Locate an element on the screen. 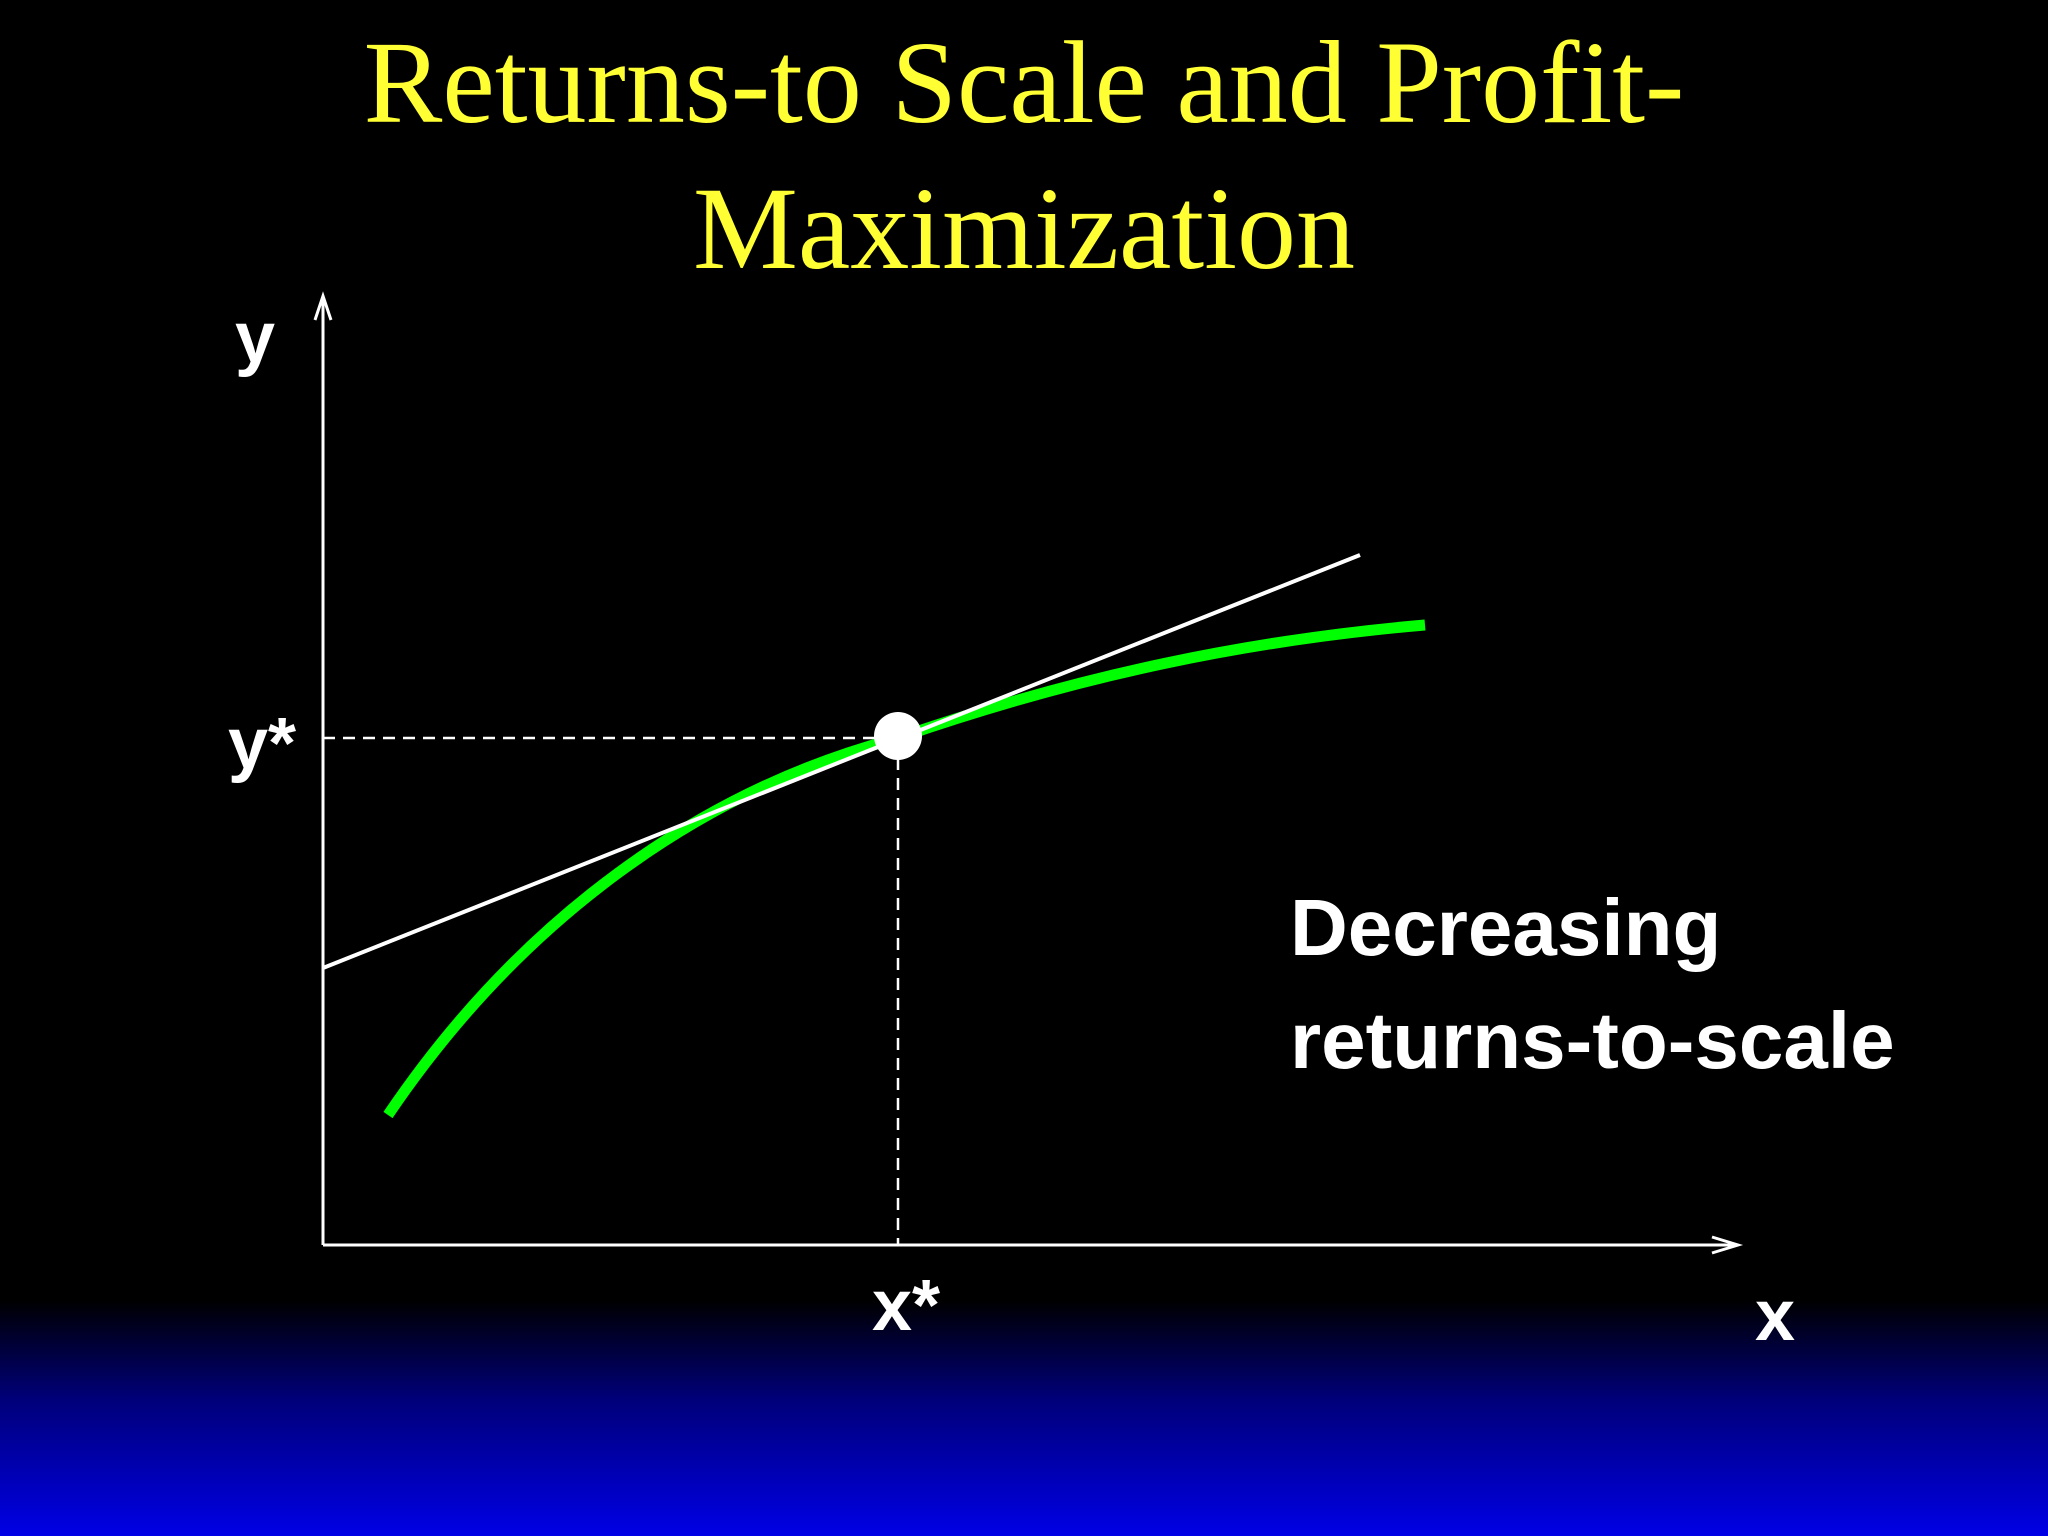  y-star-label: y* is located at coordinates (262, 744).